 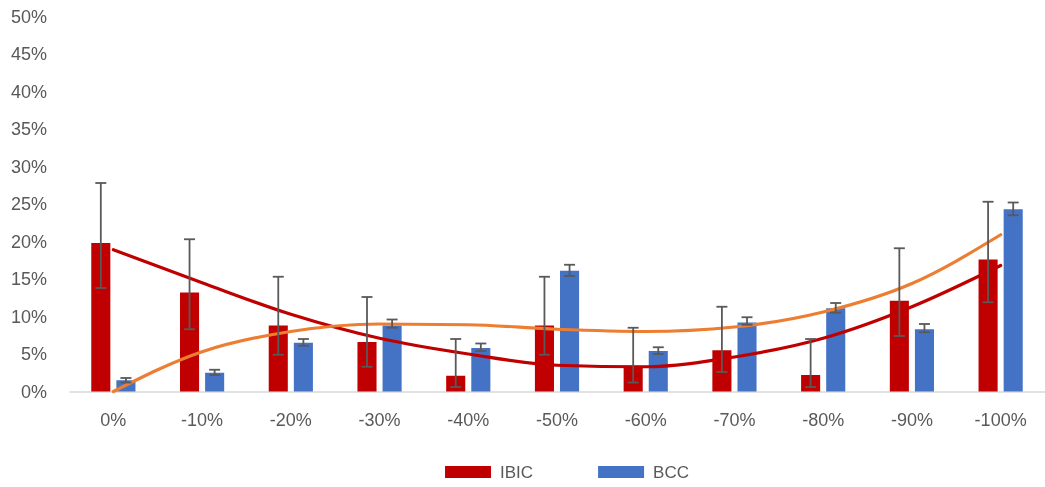 I want to click on x-tick-label: -60%, so click(x=645, y=420).